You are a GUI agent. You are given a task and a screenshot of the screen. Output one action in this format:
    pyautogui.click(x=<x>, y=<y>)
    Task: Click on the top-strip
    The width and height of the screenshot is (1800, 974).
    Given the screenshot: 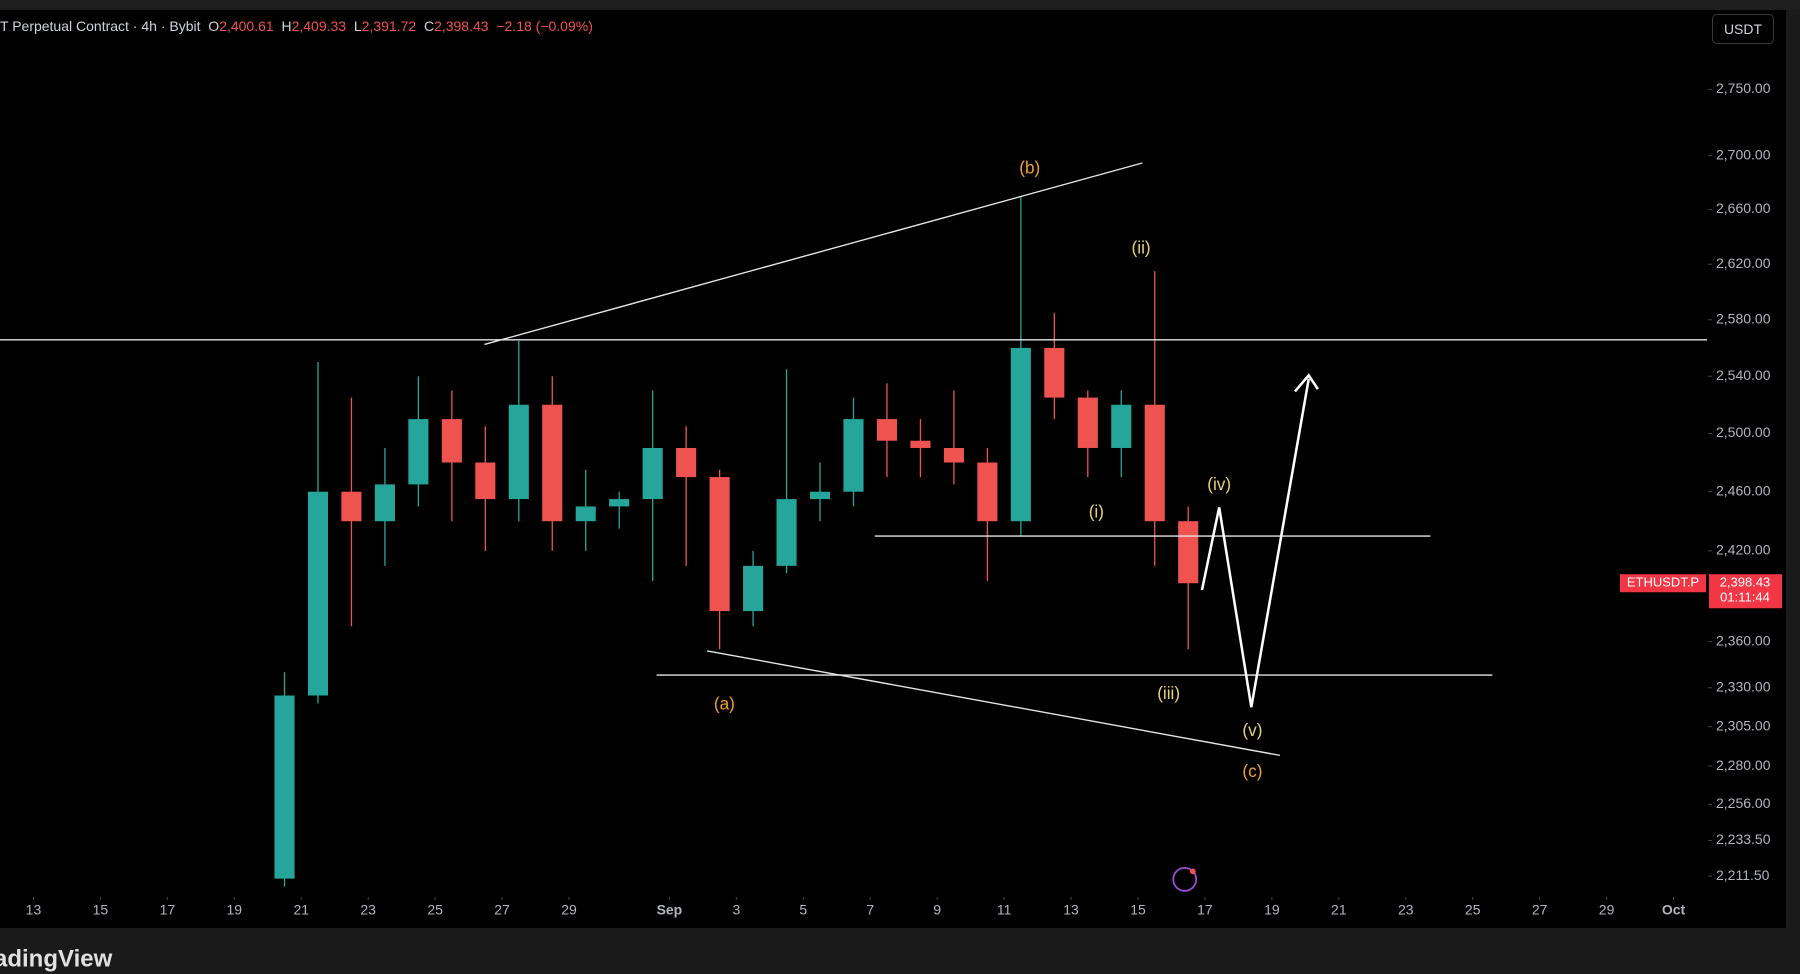 What is the action you would take?
    pyautogui.click(x=900, y=5)
    